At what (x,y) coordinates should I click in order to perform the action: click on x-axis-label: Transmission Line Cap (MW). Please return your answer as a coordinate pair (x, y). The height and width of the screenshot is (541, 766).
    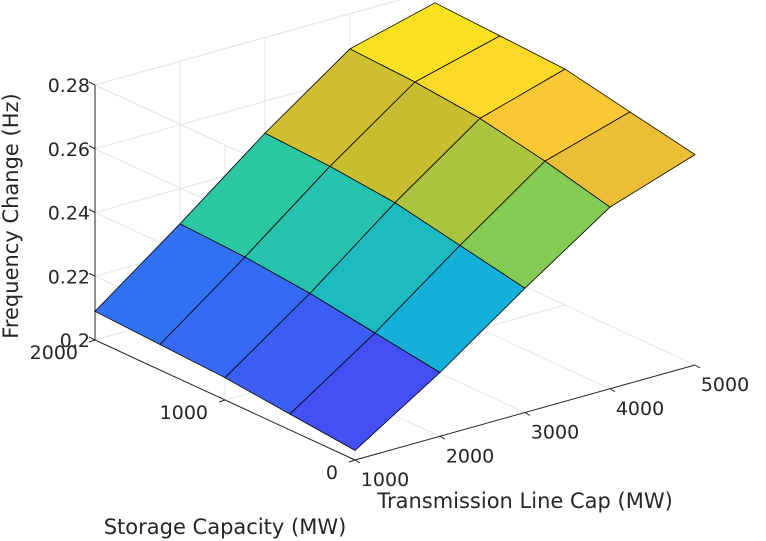
    Looking at the image, I should click on (524, 501).